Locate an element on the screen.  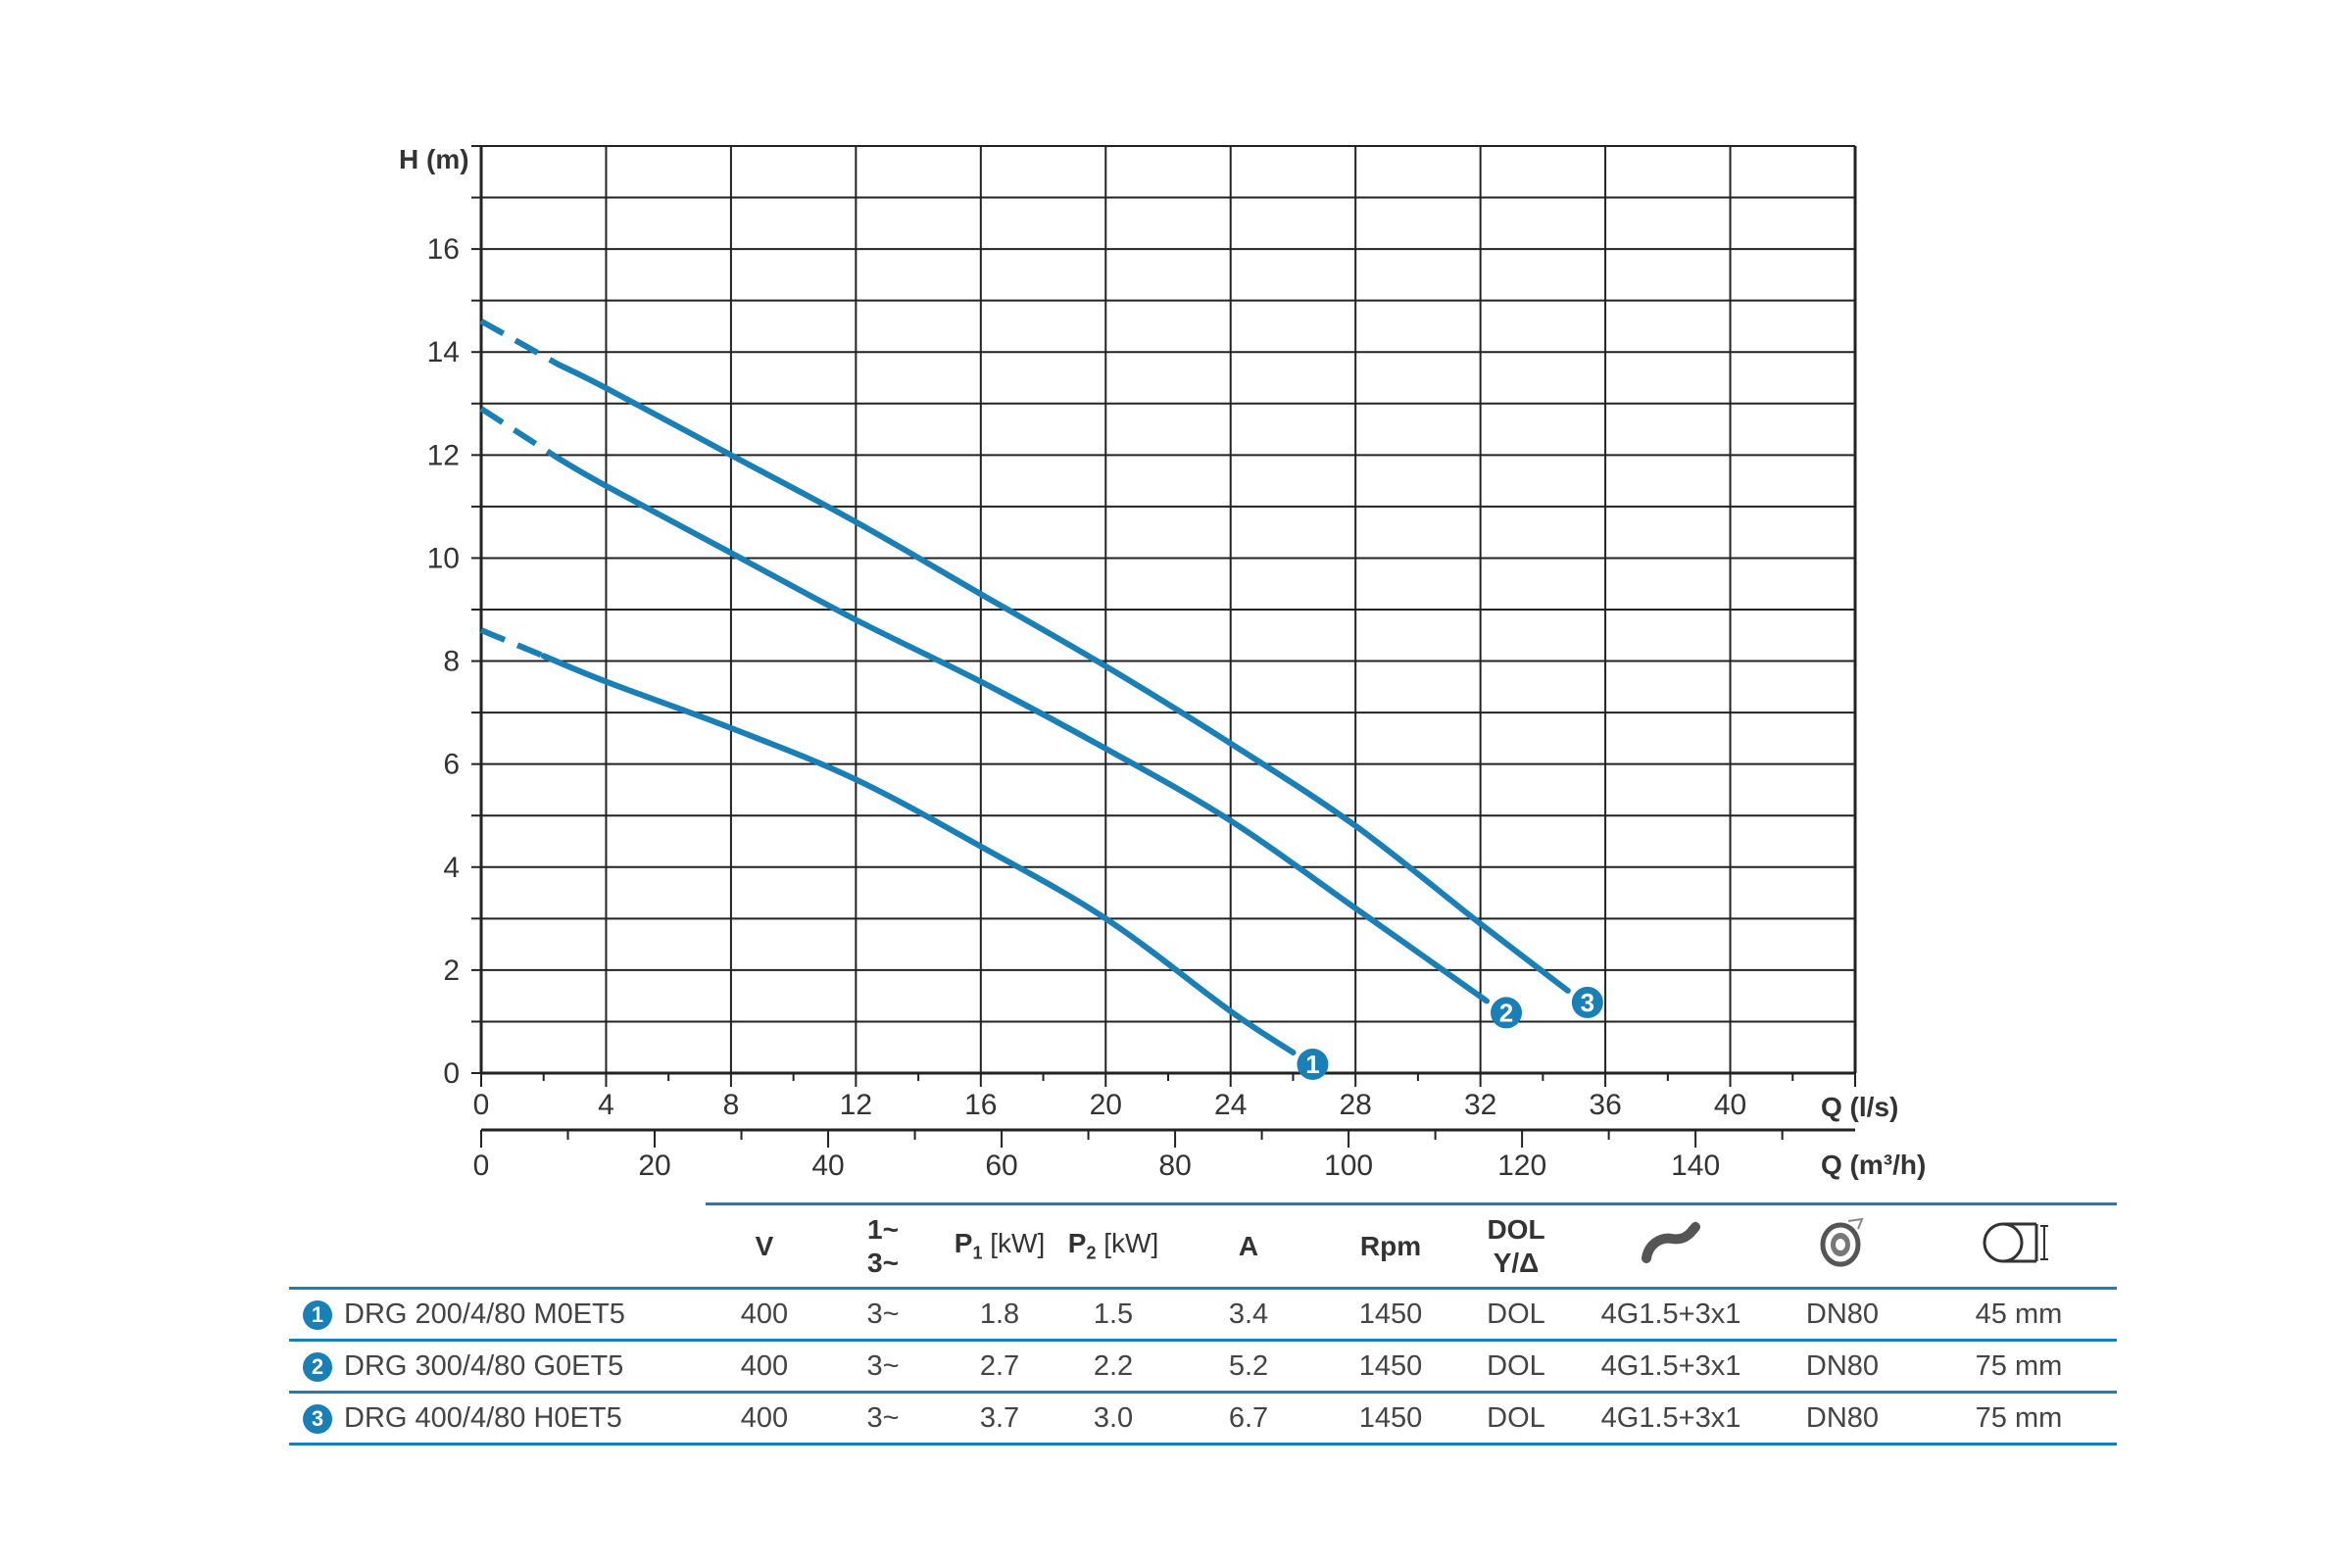
curve-marker-label: 2 is located at coordinates (1506, 1012).